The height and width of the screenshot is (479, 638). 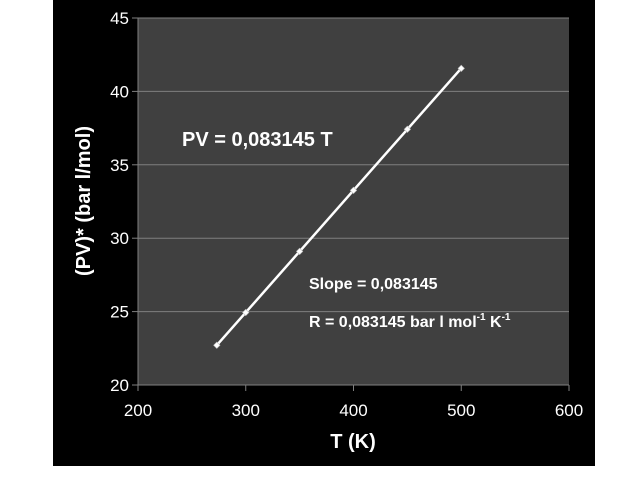 What do you see at coordinates (84, 201) in the screenshot?
I see `y-axis-title: (PV)* (bar l/mol)` at bounding box center [84, 201].